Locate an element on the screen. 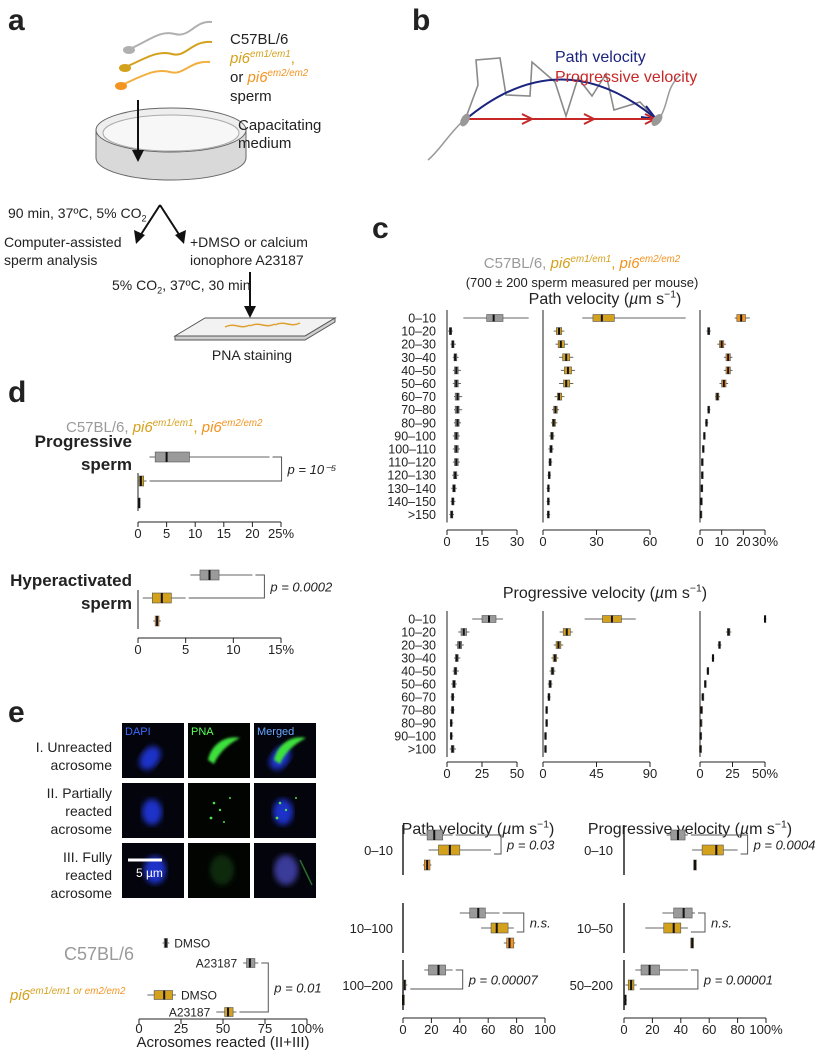 This screenshot has width=818, height=1050. x-tick-label: 30% is located at coordinates (765, 541).